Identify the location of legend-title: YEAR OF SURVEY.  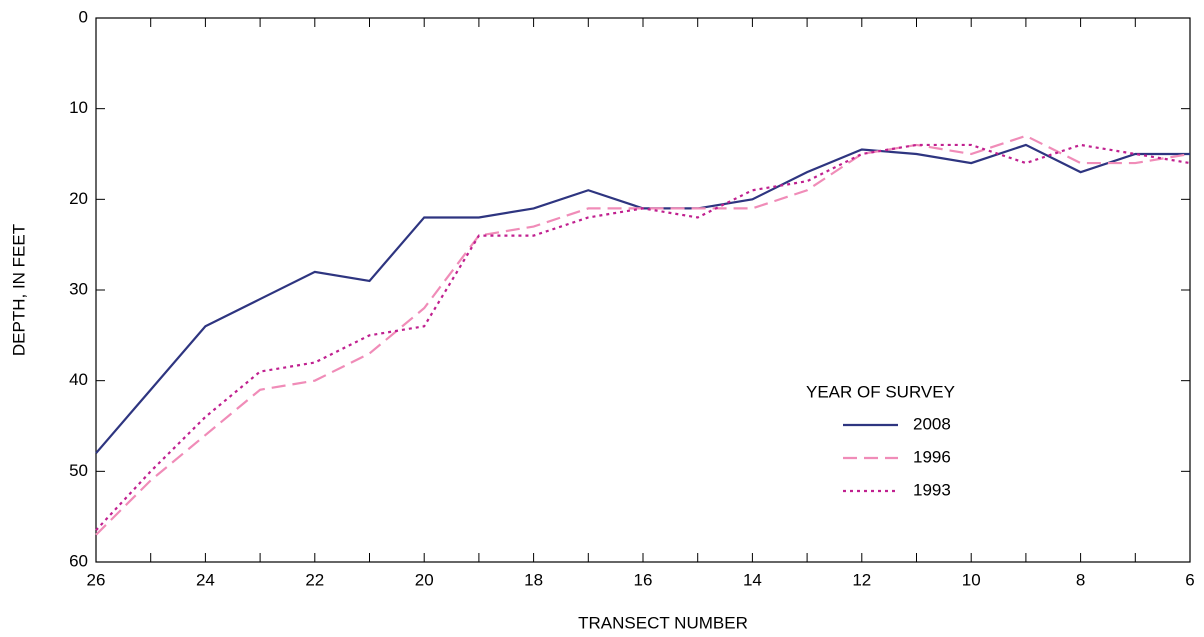
(880, 391).